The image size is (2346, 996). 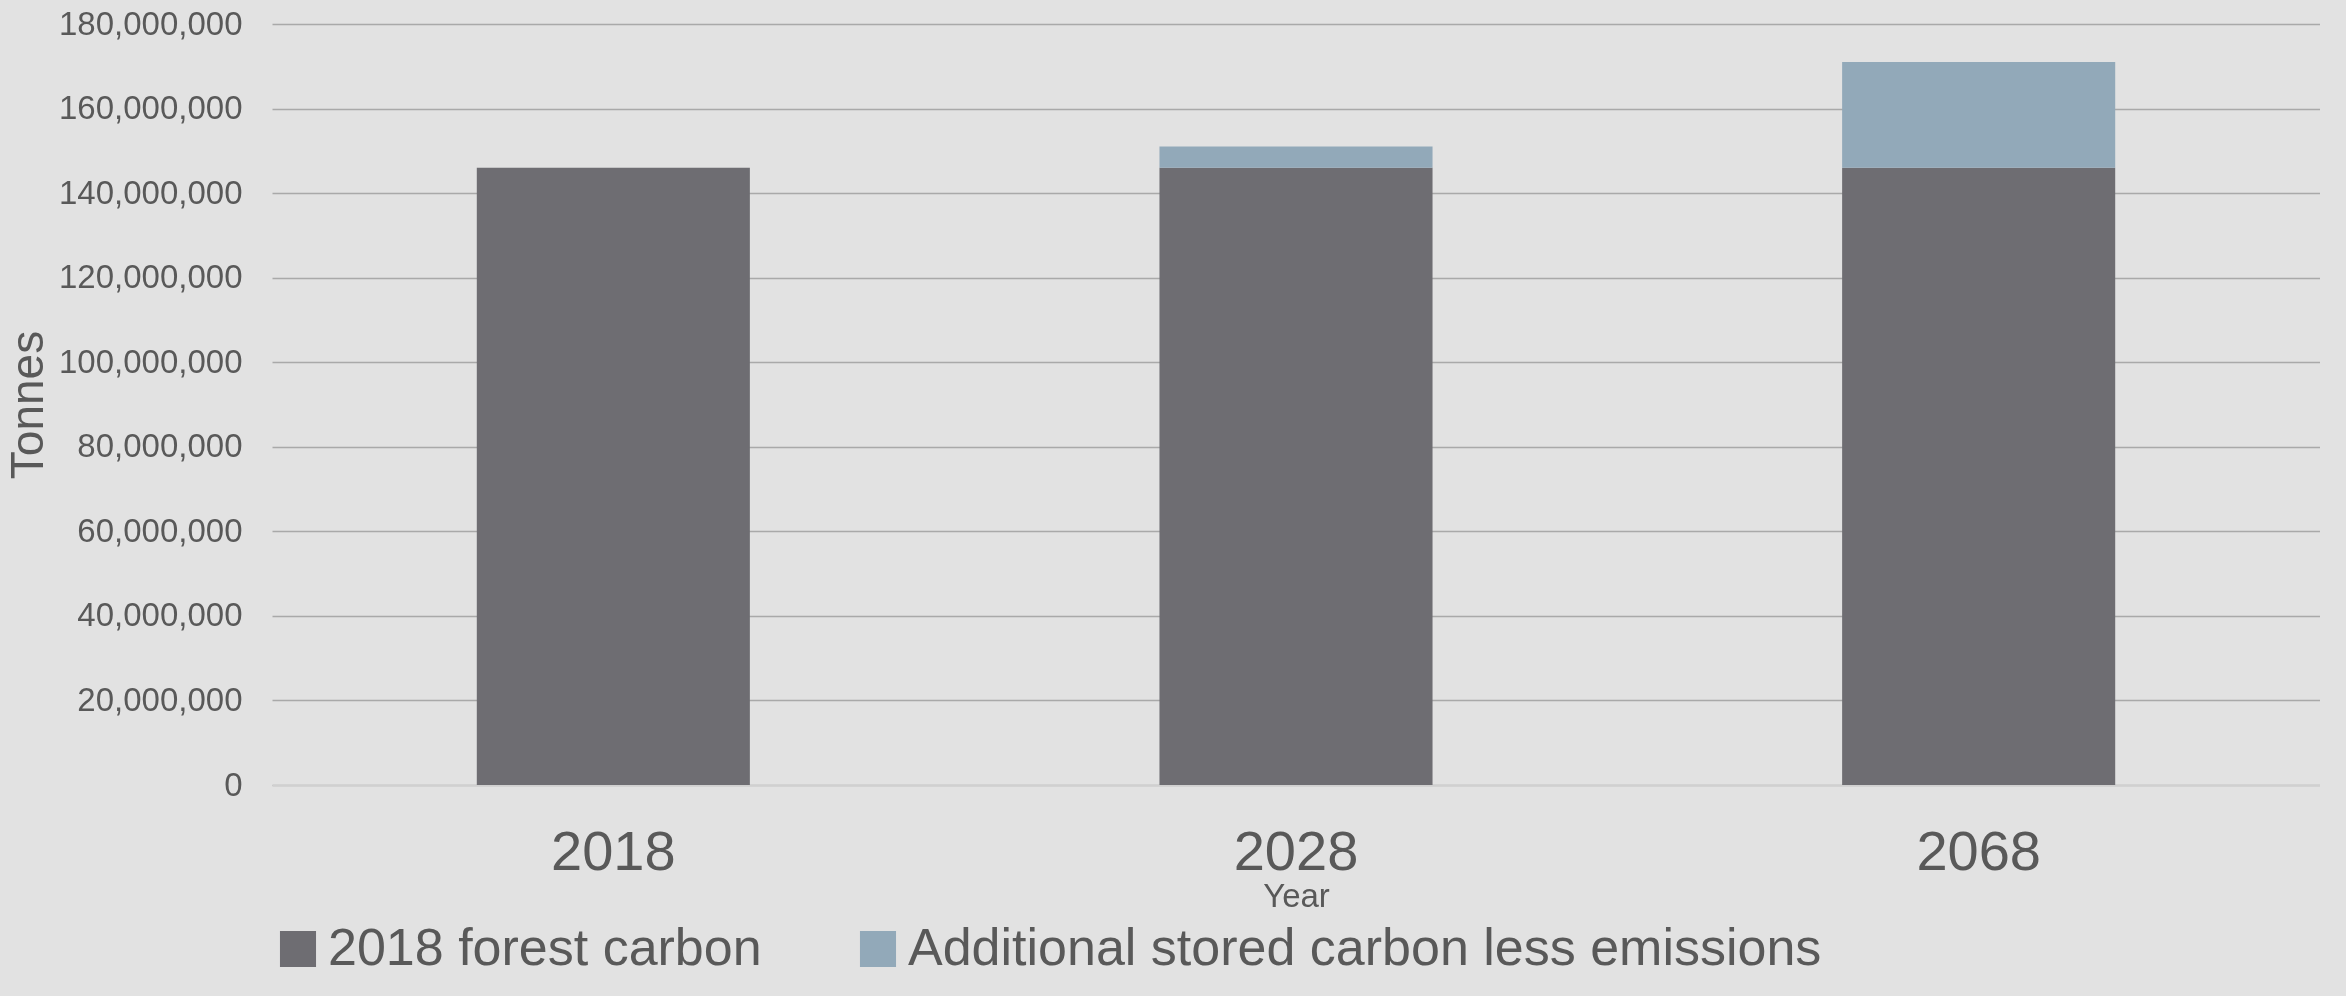 What do you see at coordinates (1365, 947) in the screenshot?
I see `legend-label: Additional stored carbon less emissions` at bounding box center [1365, 947].